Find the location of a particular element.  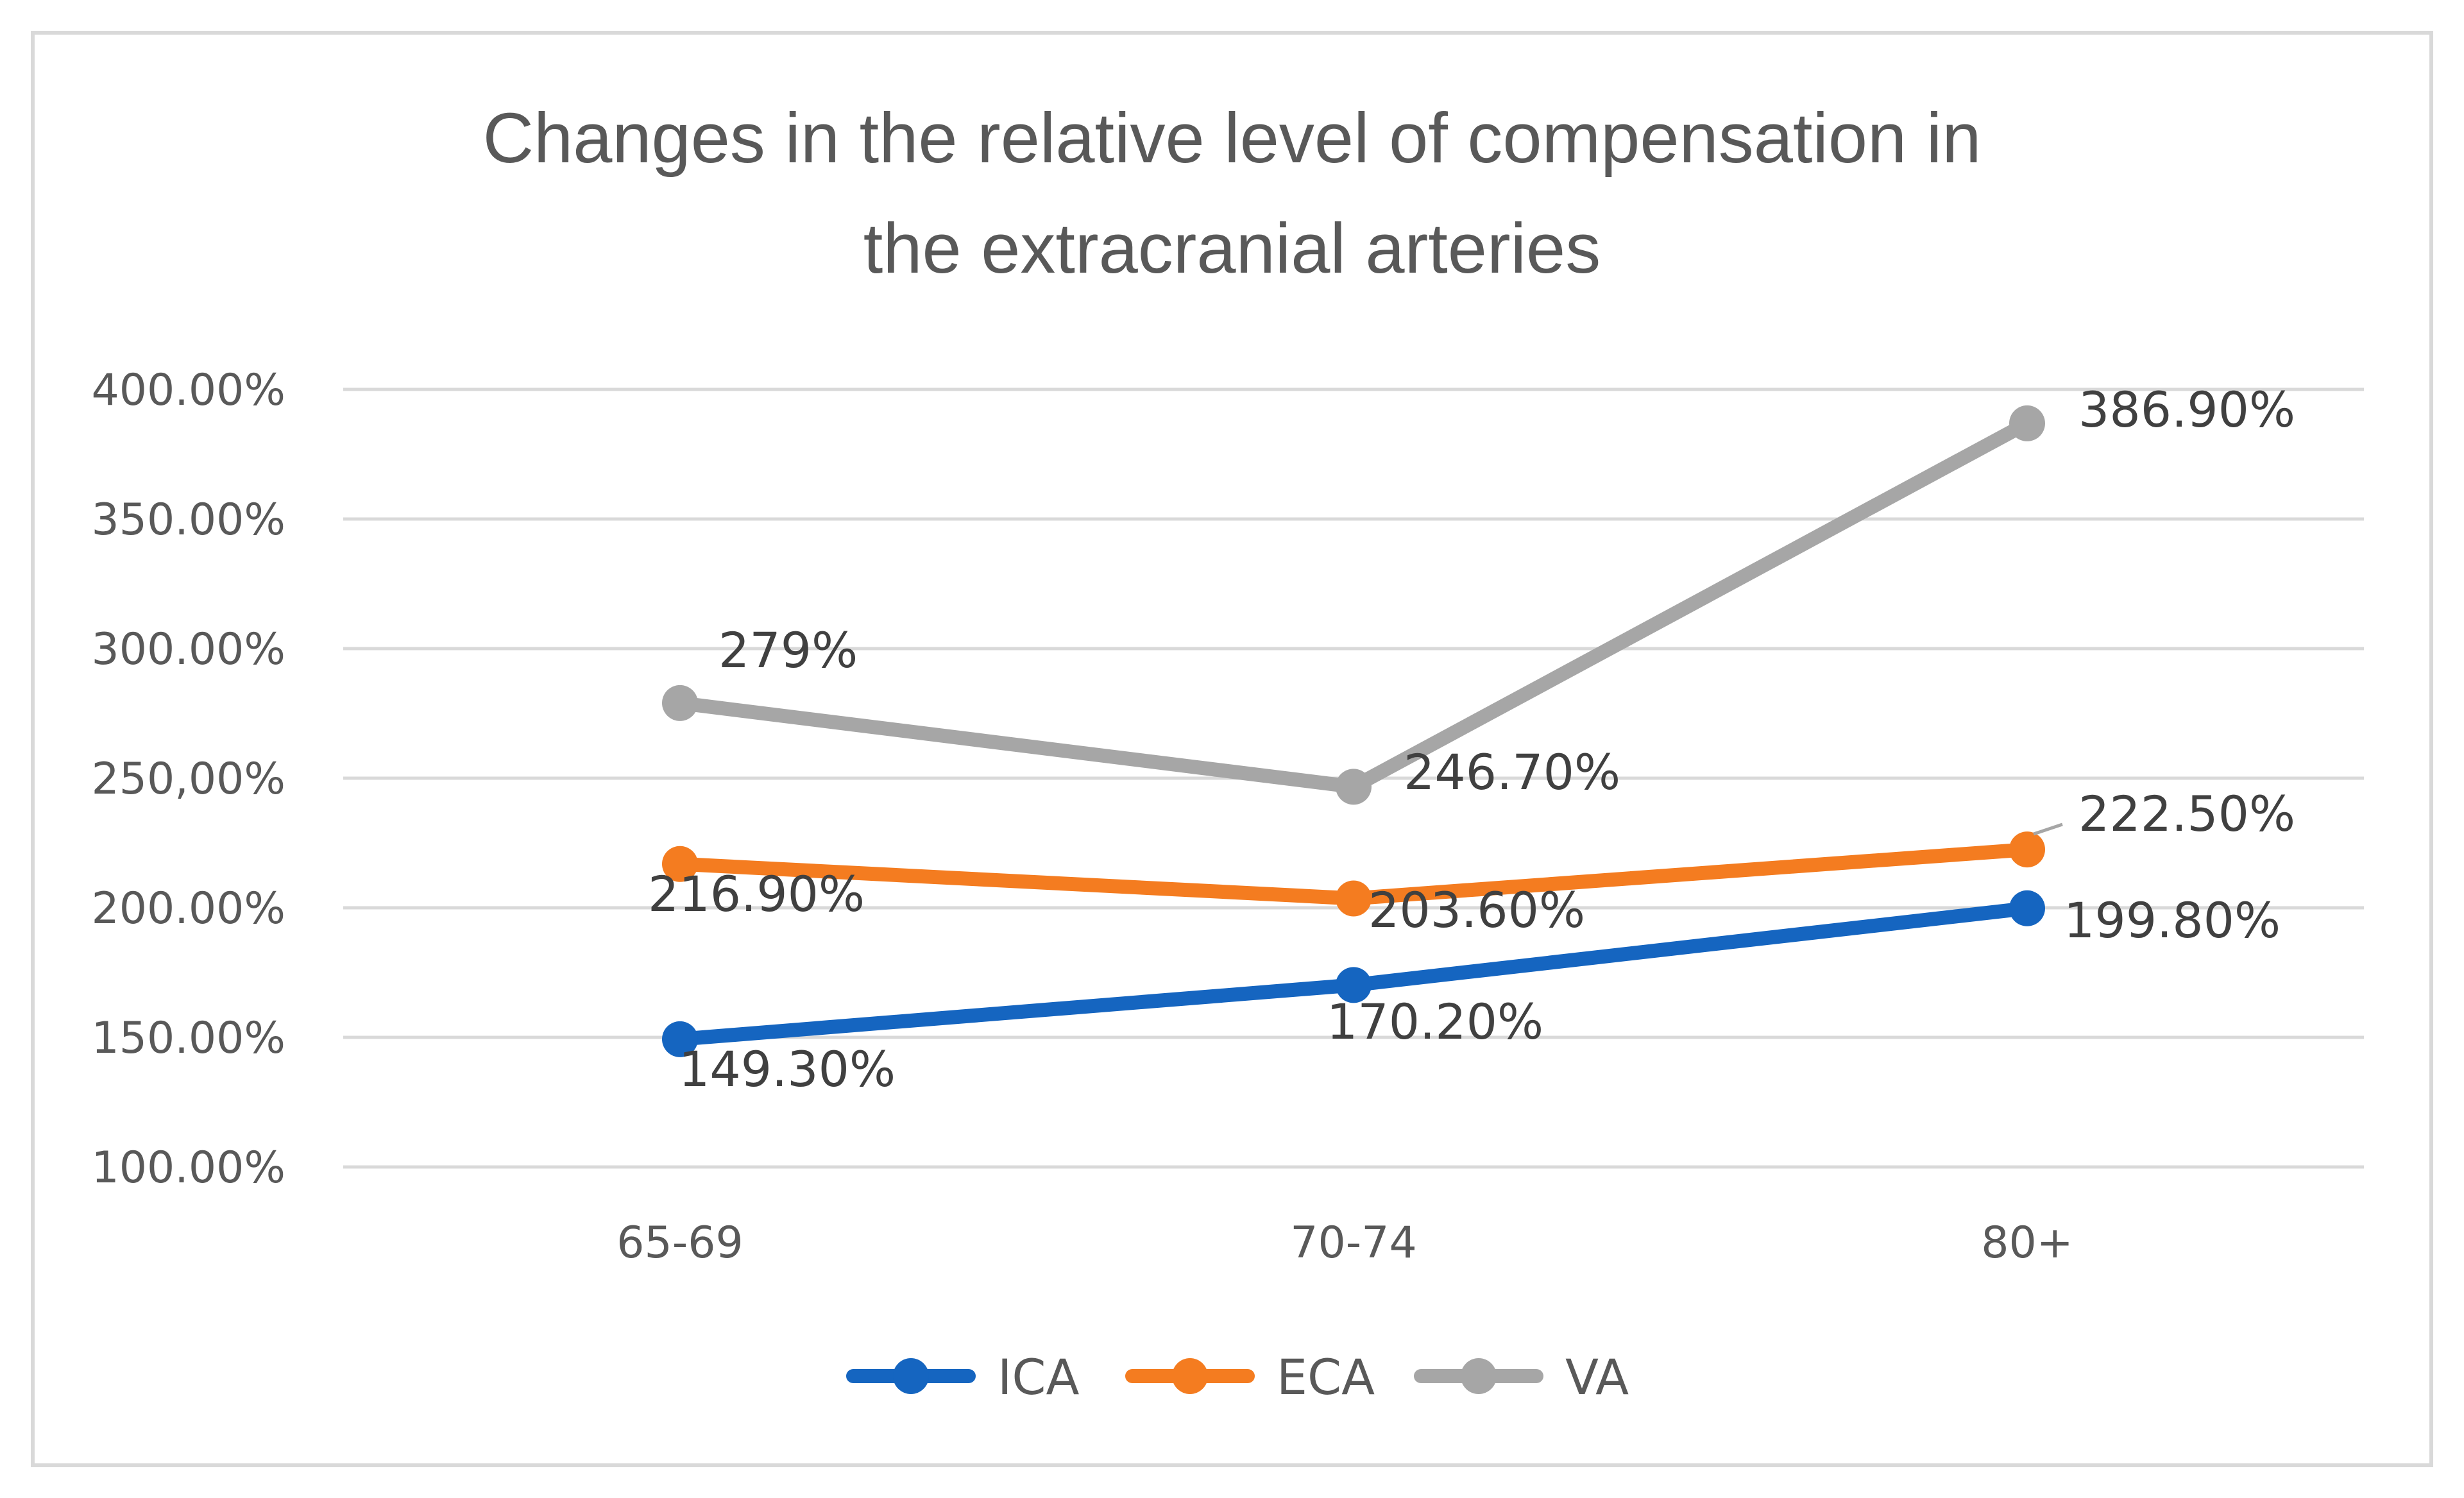

legend-marker-eca is located at coordinates (1190, 1376).